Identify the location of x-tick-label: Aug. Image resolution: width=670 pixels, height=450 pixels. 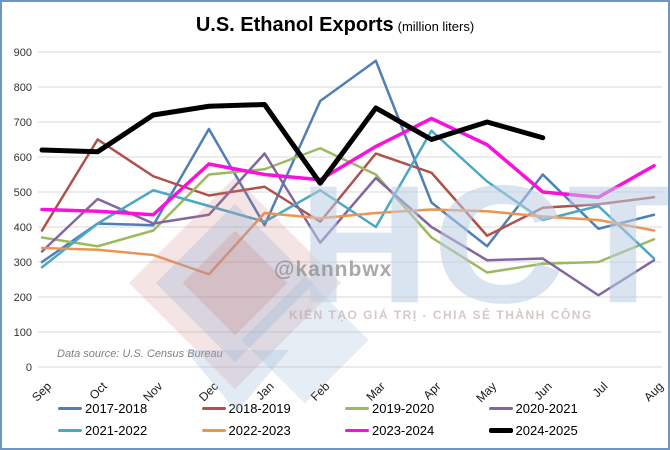
(653, 391).